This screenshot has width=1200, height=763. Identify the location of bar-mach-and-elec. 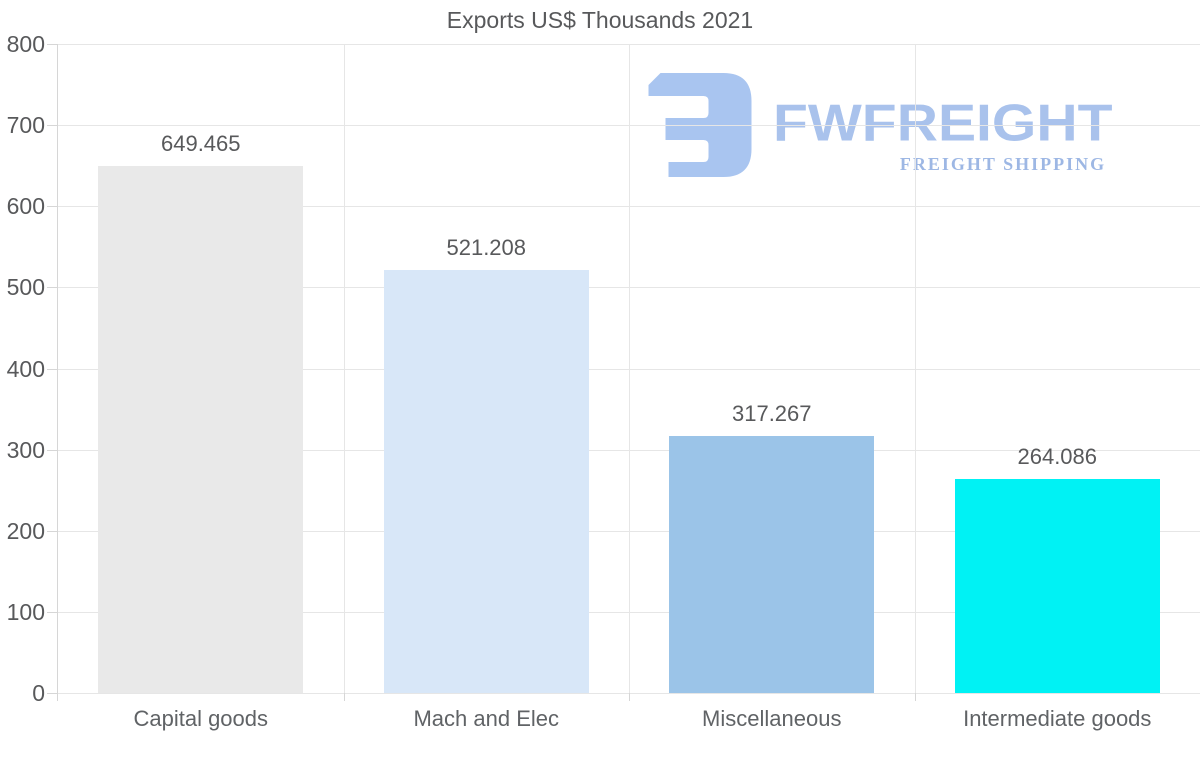
(486, 481).